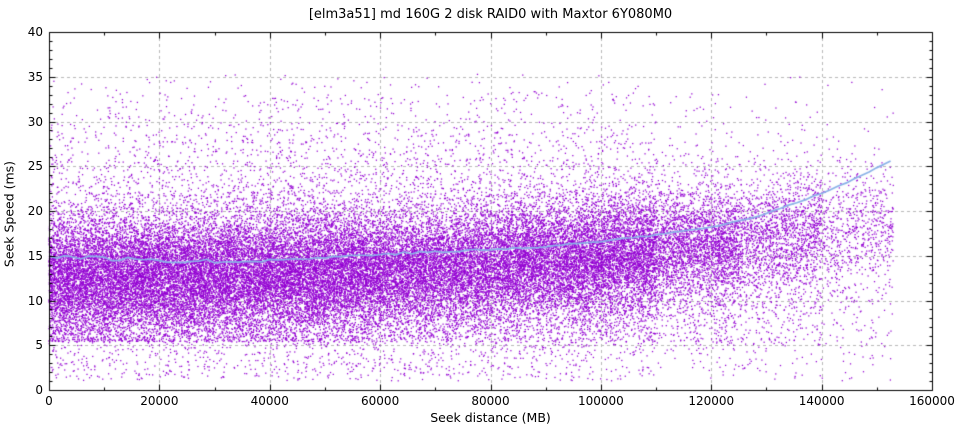  I want to click on y-tick-label: 40, so click(35, 32).